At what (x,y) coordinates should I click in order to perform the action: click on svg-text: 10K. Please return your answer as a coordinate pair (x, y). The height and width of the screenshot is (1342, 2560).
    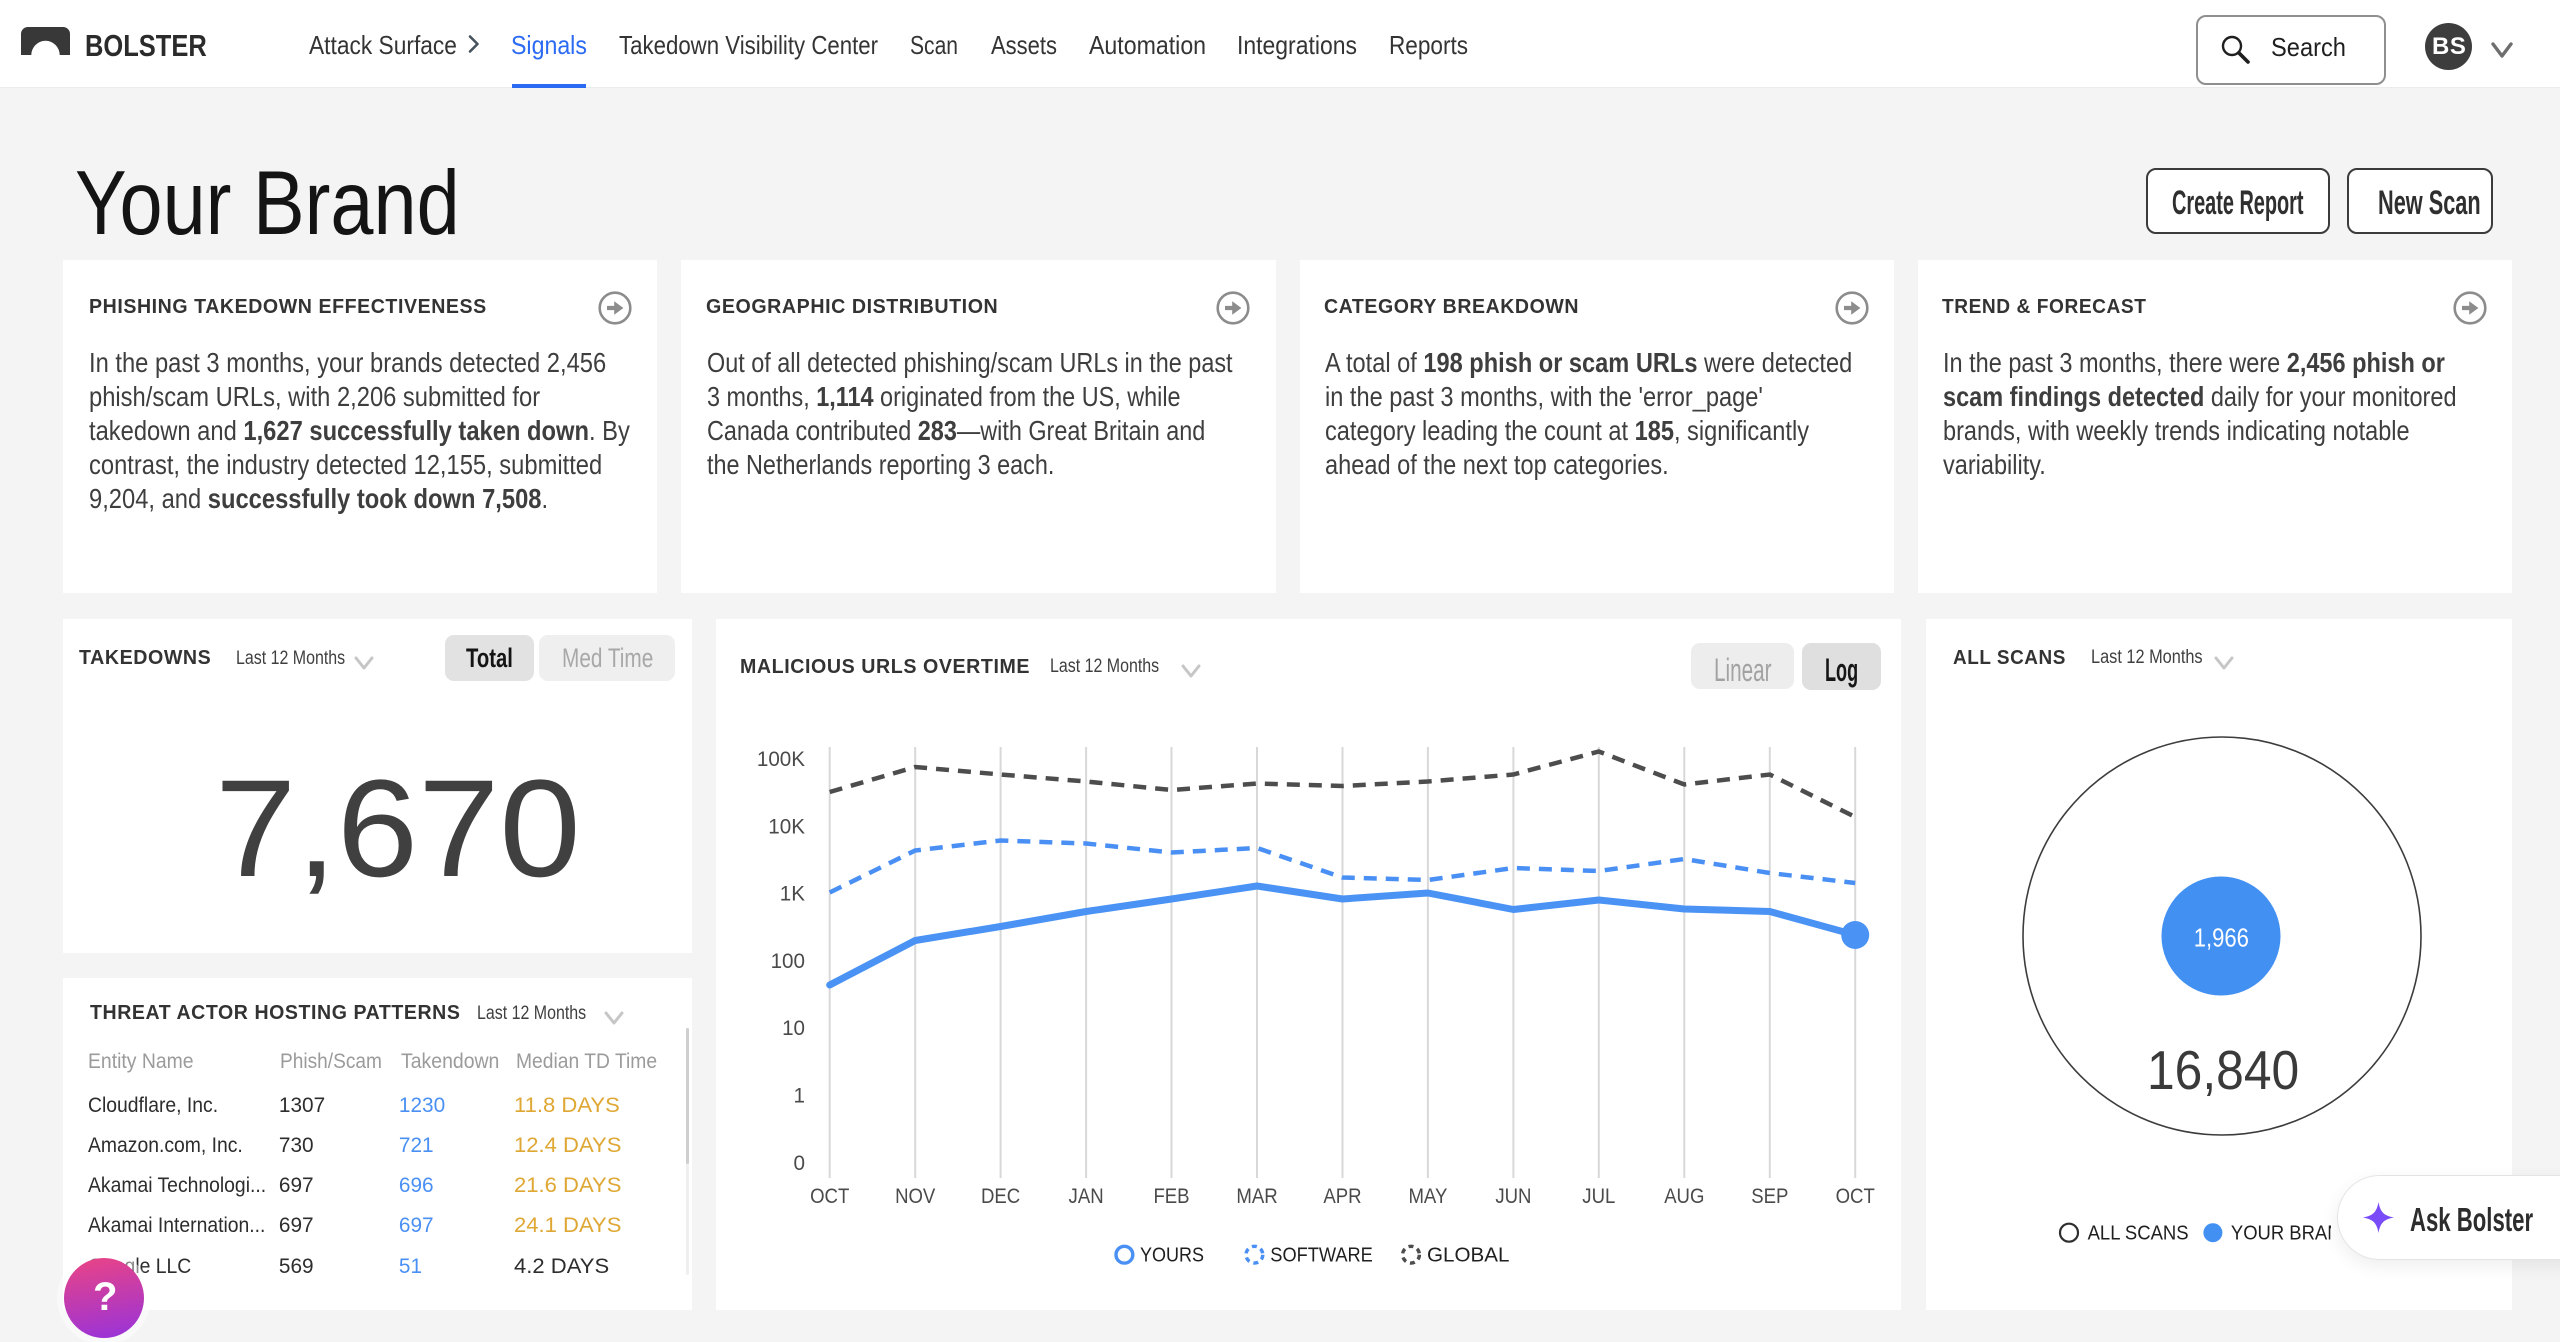
    Looking at the image, I should click on (786, 825).